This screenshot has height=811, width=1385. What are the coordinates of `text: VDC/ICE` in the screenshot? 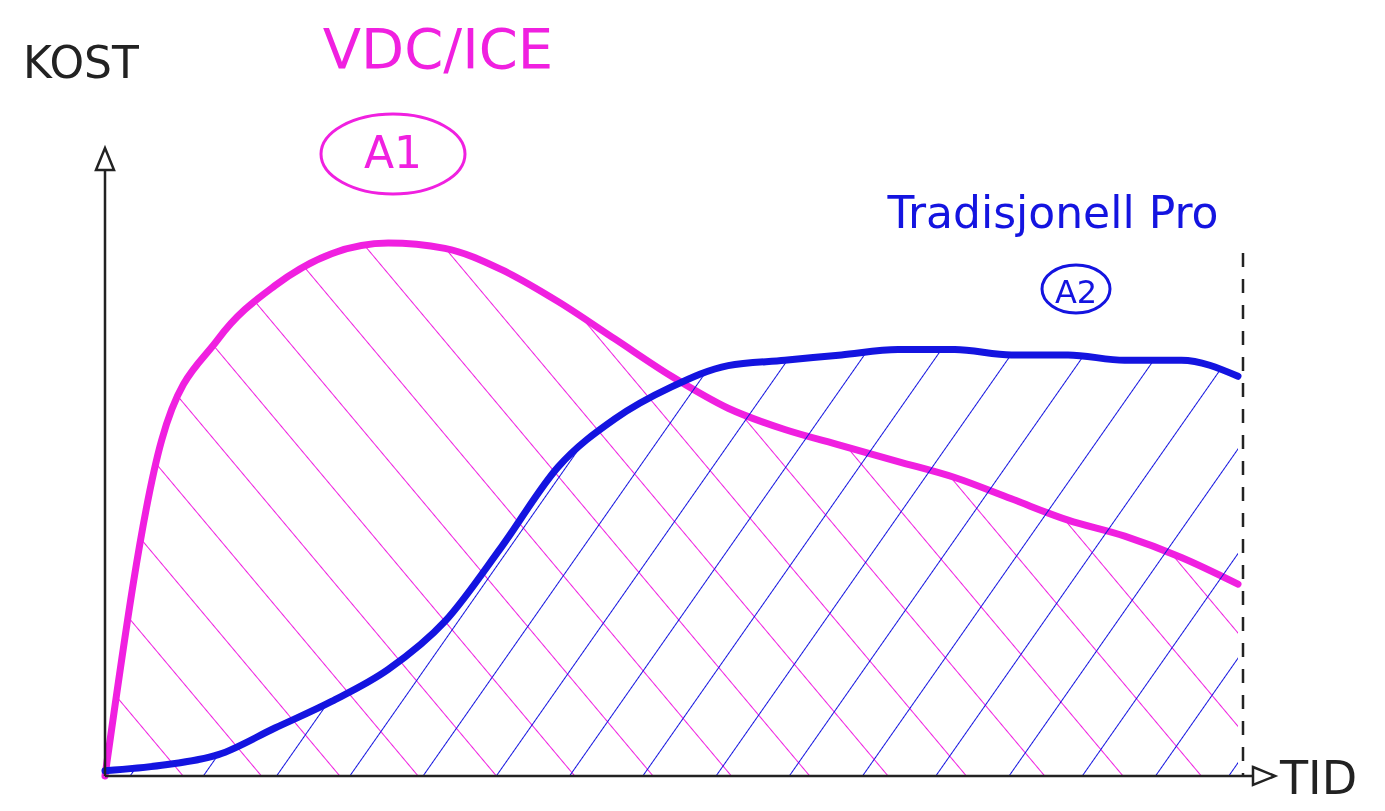 It's located at (438, 48).